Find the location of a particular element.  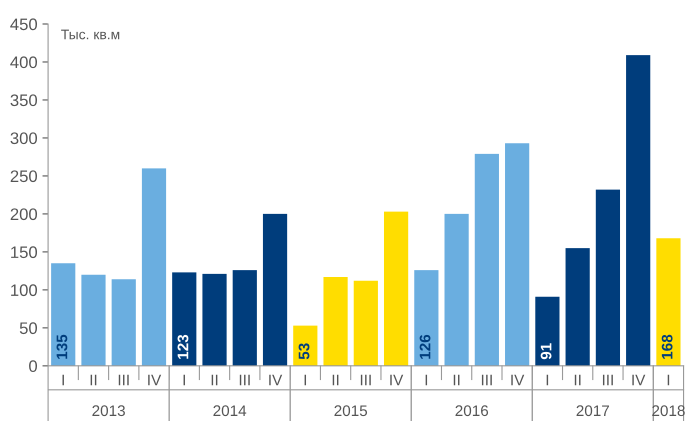

y-tick-label: 450 is located at coordinates (24, 24).